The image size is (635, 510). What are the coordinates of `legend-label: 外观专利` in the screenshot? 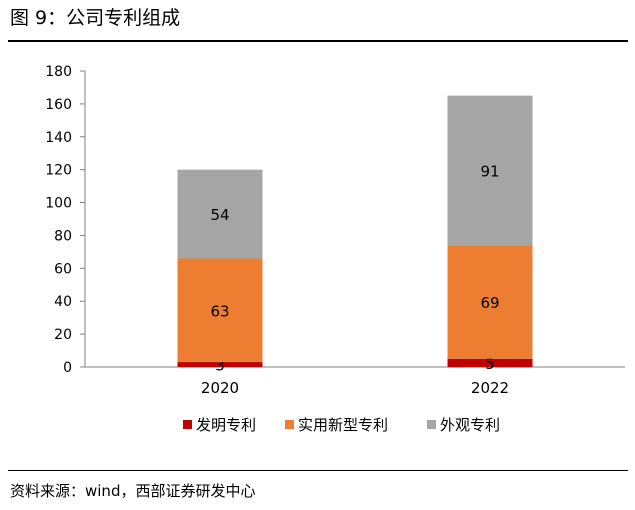 It's located at (470, 425).